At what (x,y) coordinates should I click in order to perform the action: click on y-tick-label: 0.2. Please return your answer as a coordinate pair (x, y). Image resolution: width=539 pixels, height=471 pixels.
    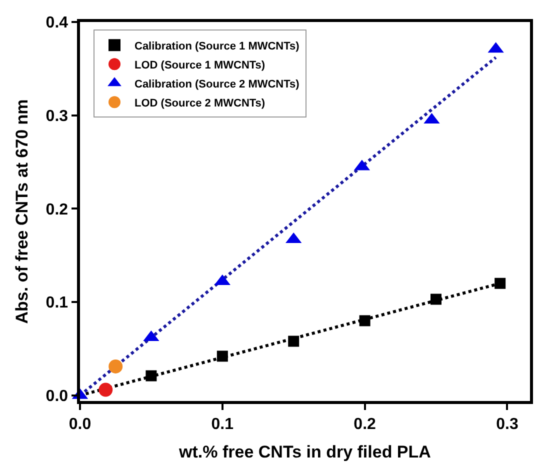
    Looking at the image, I should click on (57, 209).